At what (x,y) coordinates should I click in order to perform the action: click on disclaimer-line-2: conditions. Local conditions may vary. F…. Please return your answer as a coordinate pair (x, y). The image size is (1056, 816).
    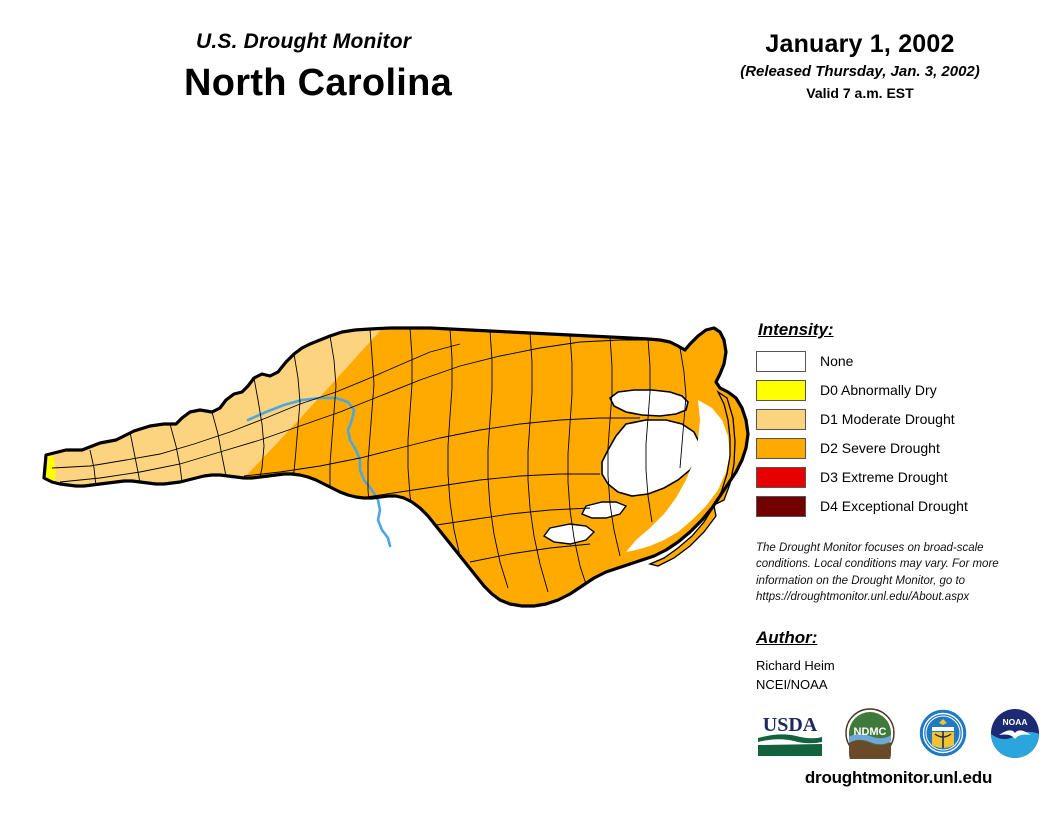
    Looking at the image, I should click on (877, 564).